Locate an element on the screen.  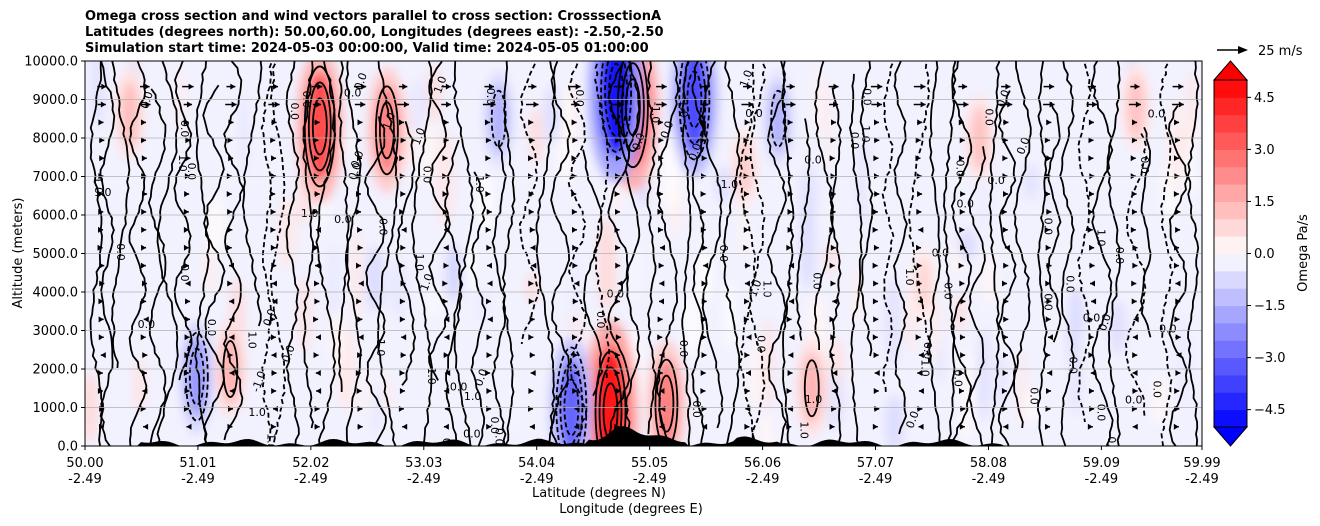
x-tick-label-lat: 53.03 is located at coordinates (423, 463).